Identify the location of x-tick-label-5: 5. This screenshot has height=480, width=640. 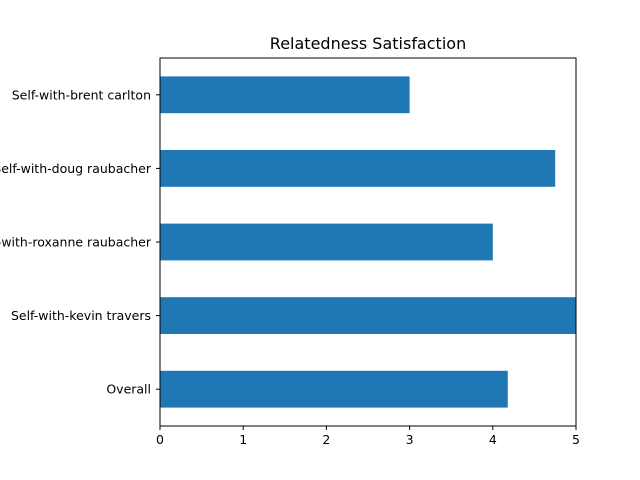
(576, 439).